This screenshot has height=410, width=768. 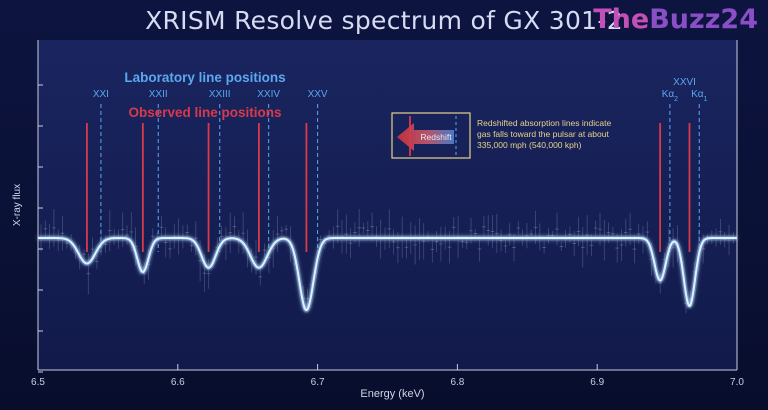 What do you see at coordinates (436, 137) in the screenshot?
I see `redshift-arrow-label: Redshift` at bounding box center [436, 137].